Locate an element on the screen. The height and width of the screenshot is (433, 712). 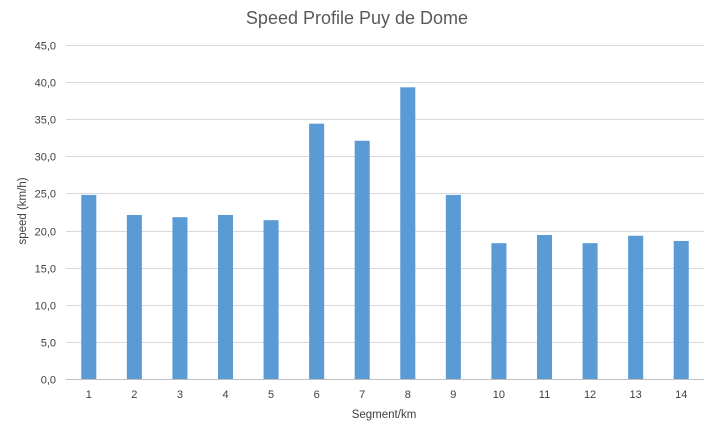
y-tick-label: 5,0 is located at coordinates (48, 344).